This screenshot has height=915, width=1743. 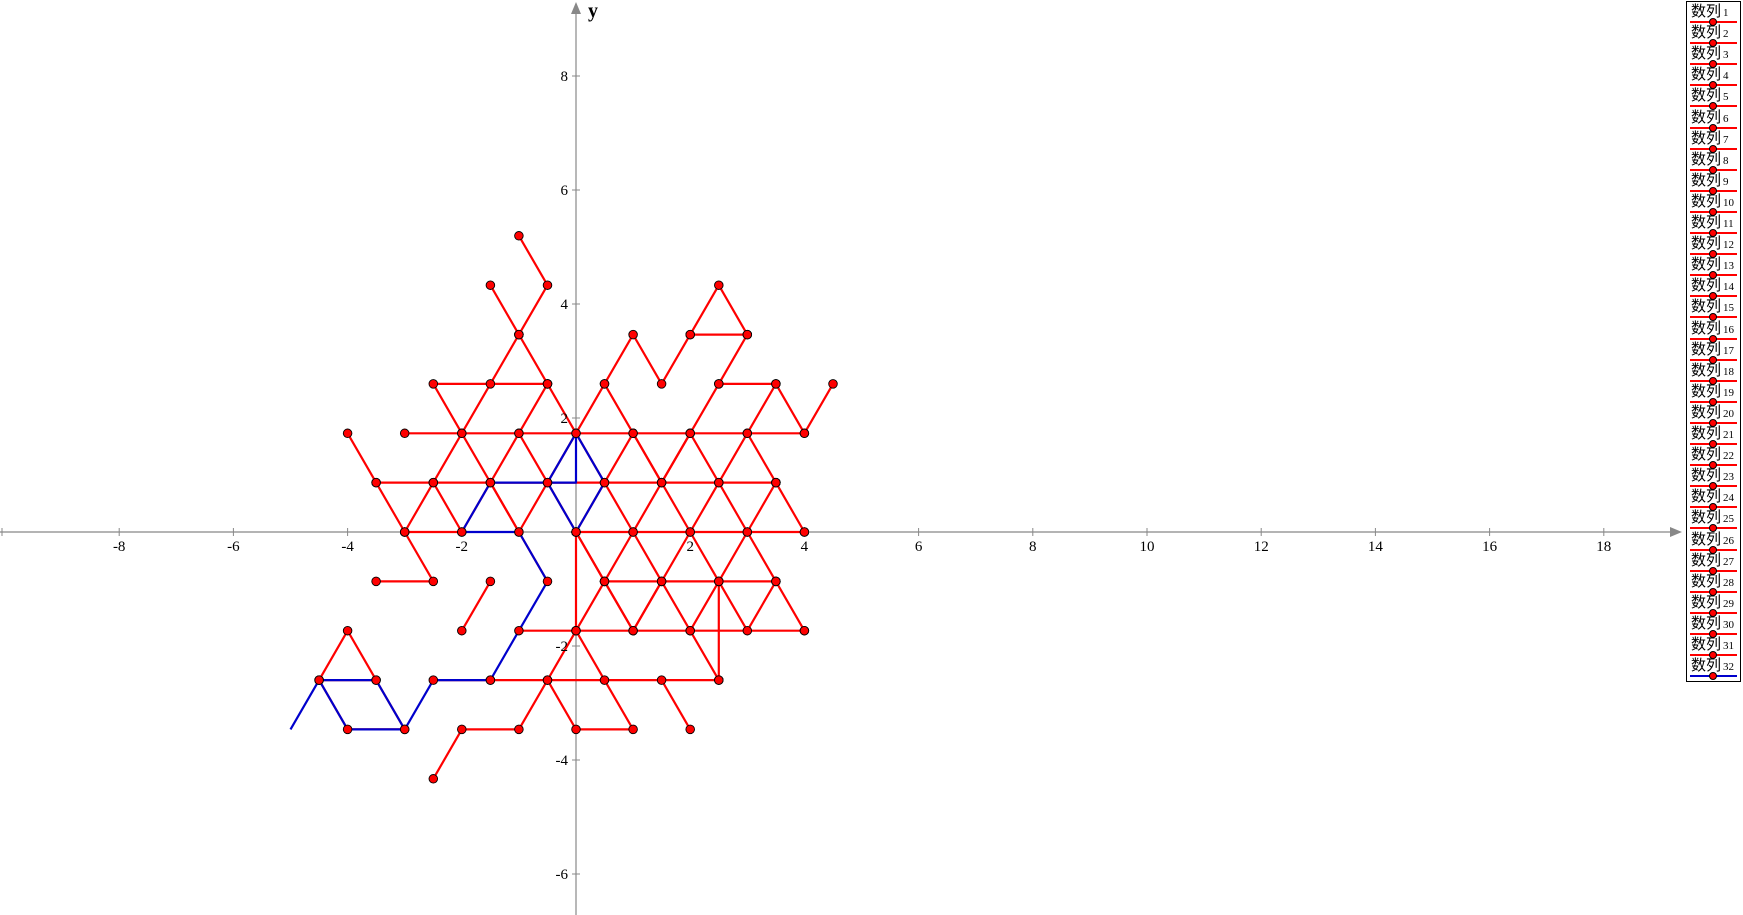 What do you see at coordinates (1710, 159) in the screenshot?
I see `legend-label: 数列 8` at bounding box center [1710, 159].